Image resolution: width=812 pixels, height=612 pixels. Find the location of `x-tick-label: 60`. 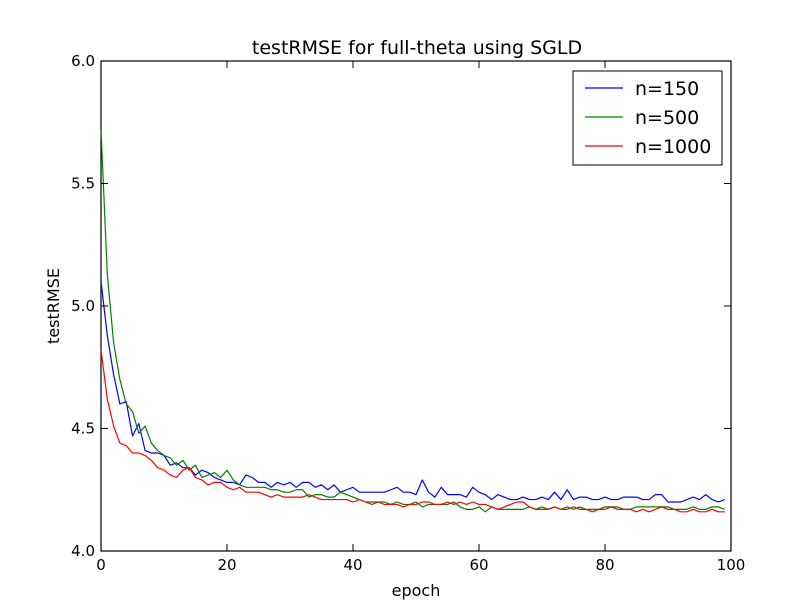

x-tick-label: 60 is located at coordinates (478, 565).